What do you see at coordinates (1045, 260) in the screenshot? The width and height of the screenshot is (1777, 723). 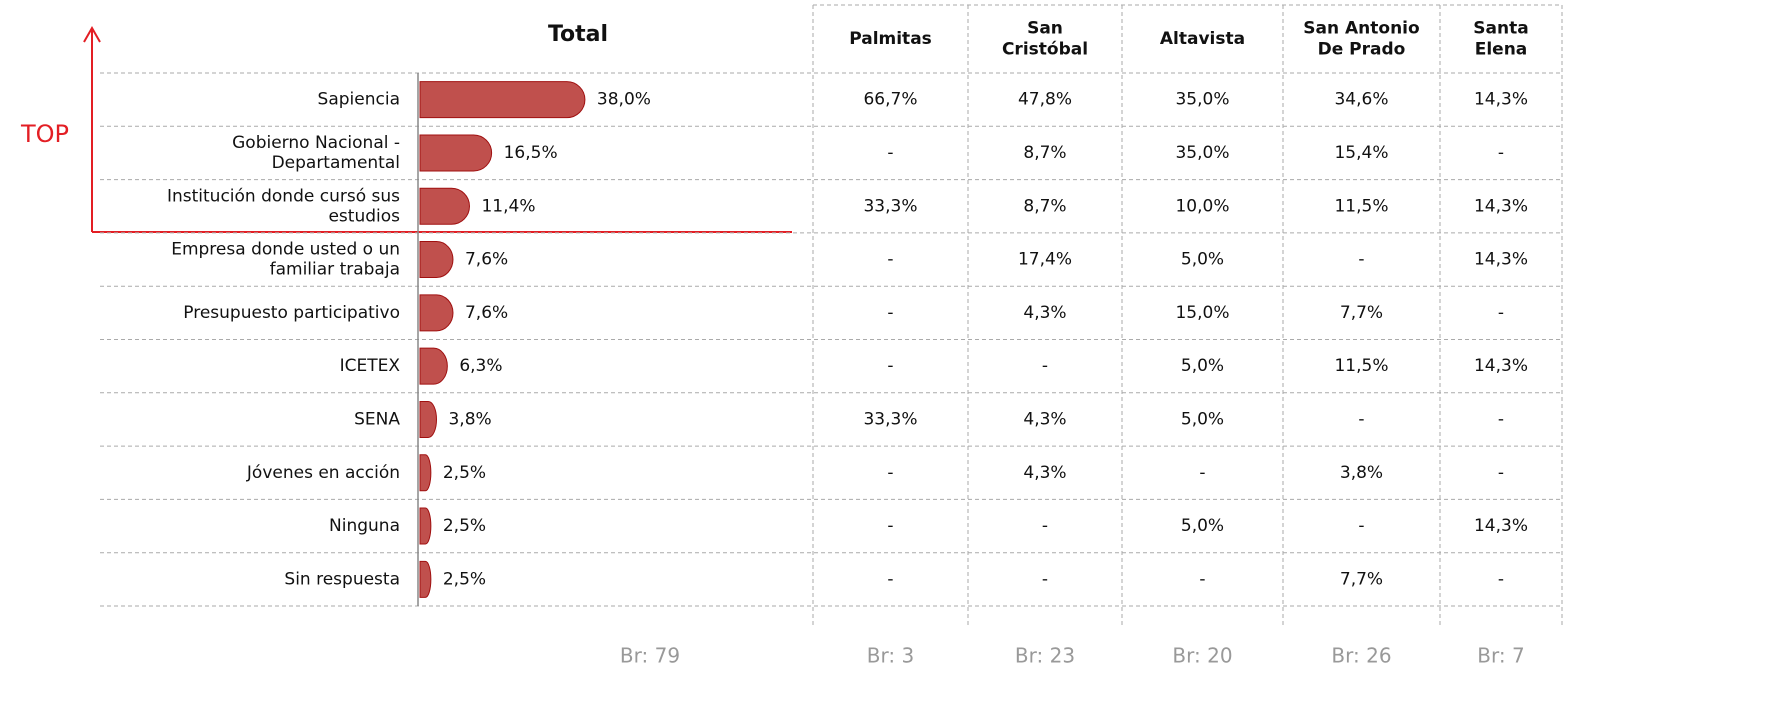 I see `cell: 17,4%` at bounding box center [1045, 260].